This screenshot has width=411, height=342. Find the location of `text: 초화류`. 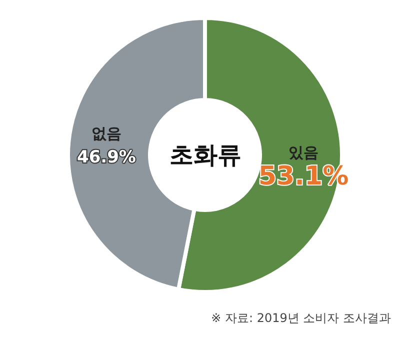

text: 초화류 is located at coordinates (206, 155).